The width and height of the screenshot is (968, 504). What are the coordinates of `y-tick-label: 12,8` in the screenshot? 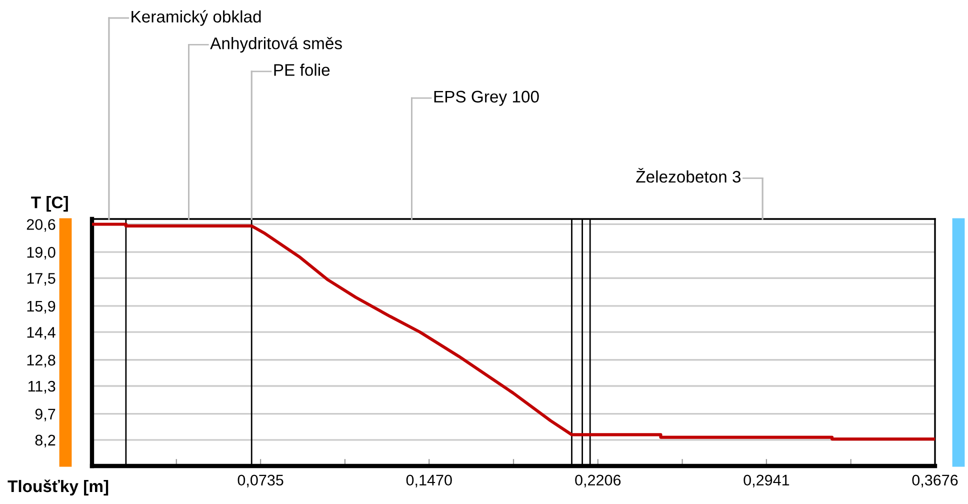 It's located at (41, 361).